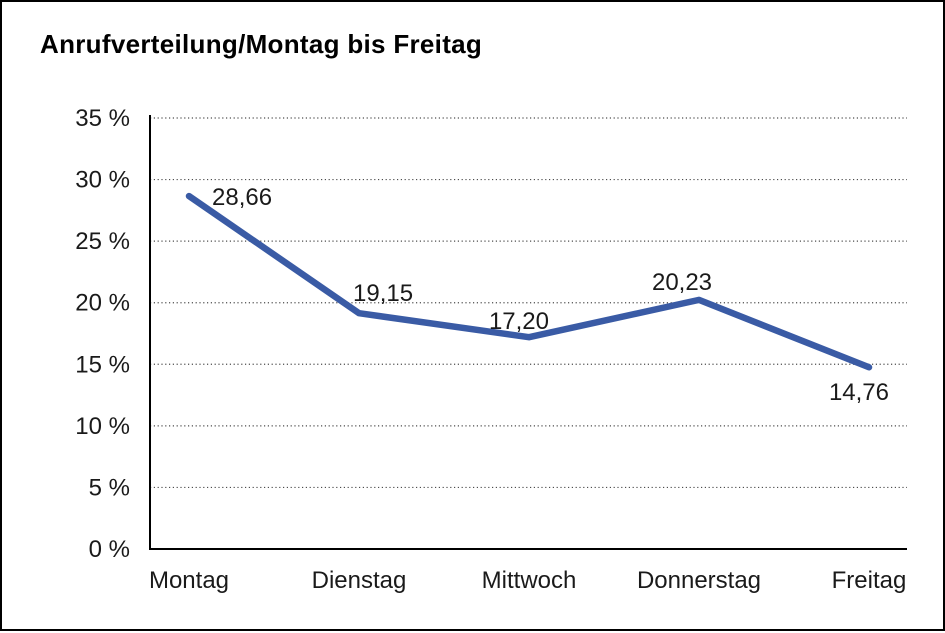  I want to click on y-tick-label: 20 %, so click(102, 303).